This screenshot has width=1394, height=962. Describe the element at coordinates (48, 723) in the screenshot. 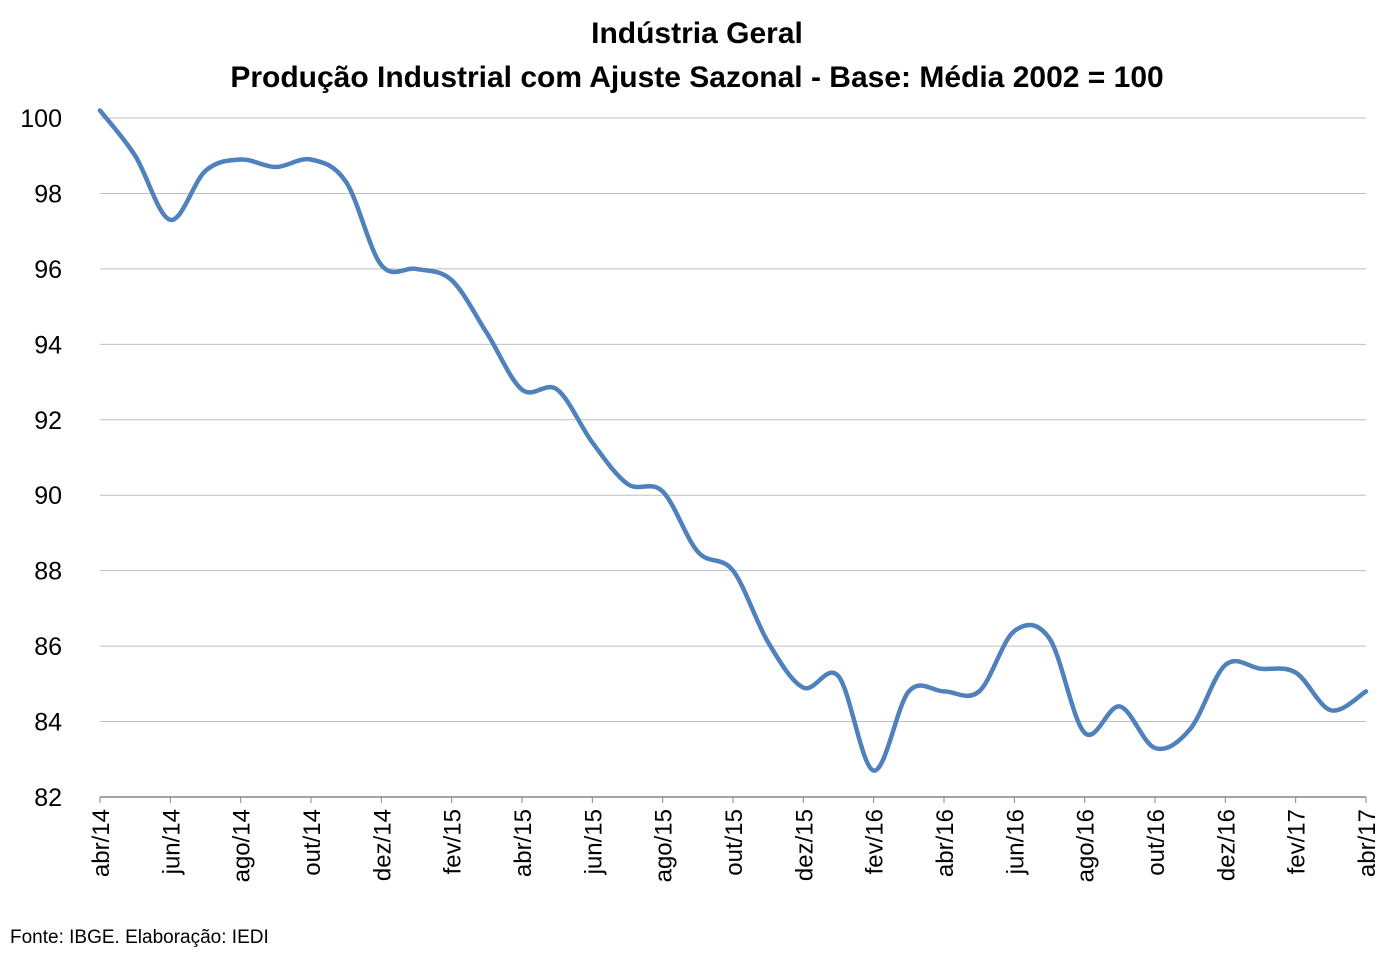

I see `y-tick-label: 84` at that location.